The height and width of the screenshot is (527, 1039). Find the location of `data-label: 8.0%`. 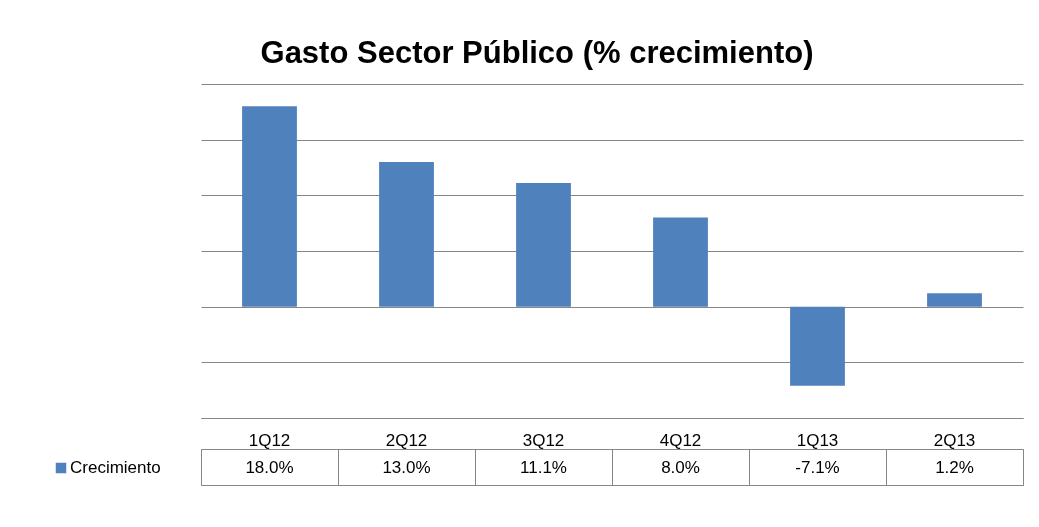

data-label: 8.0% is located at coordinates (680, 467).